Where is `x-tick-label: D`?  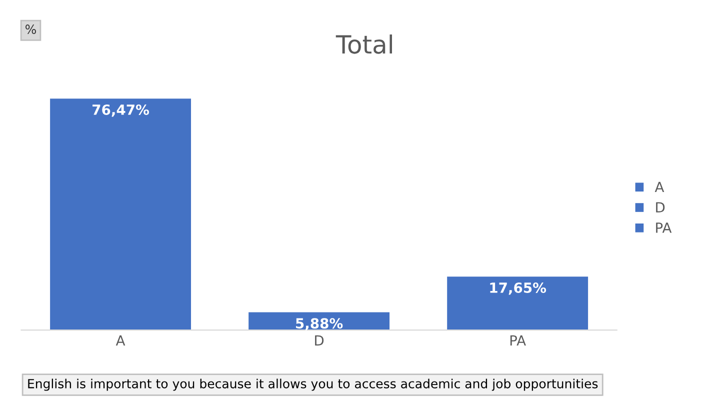
x-tick-label: D is located at coordinates (319, 340).